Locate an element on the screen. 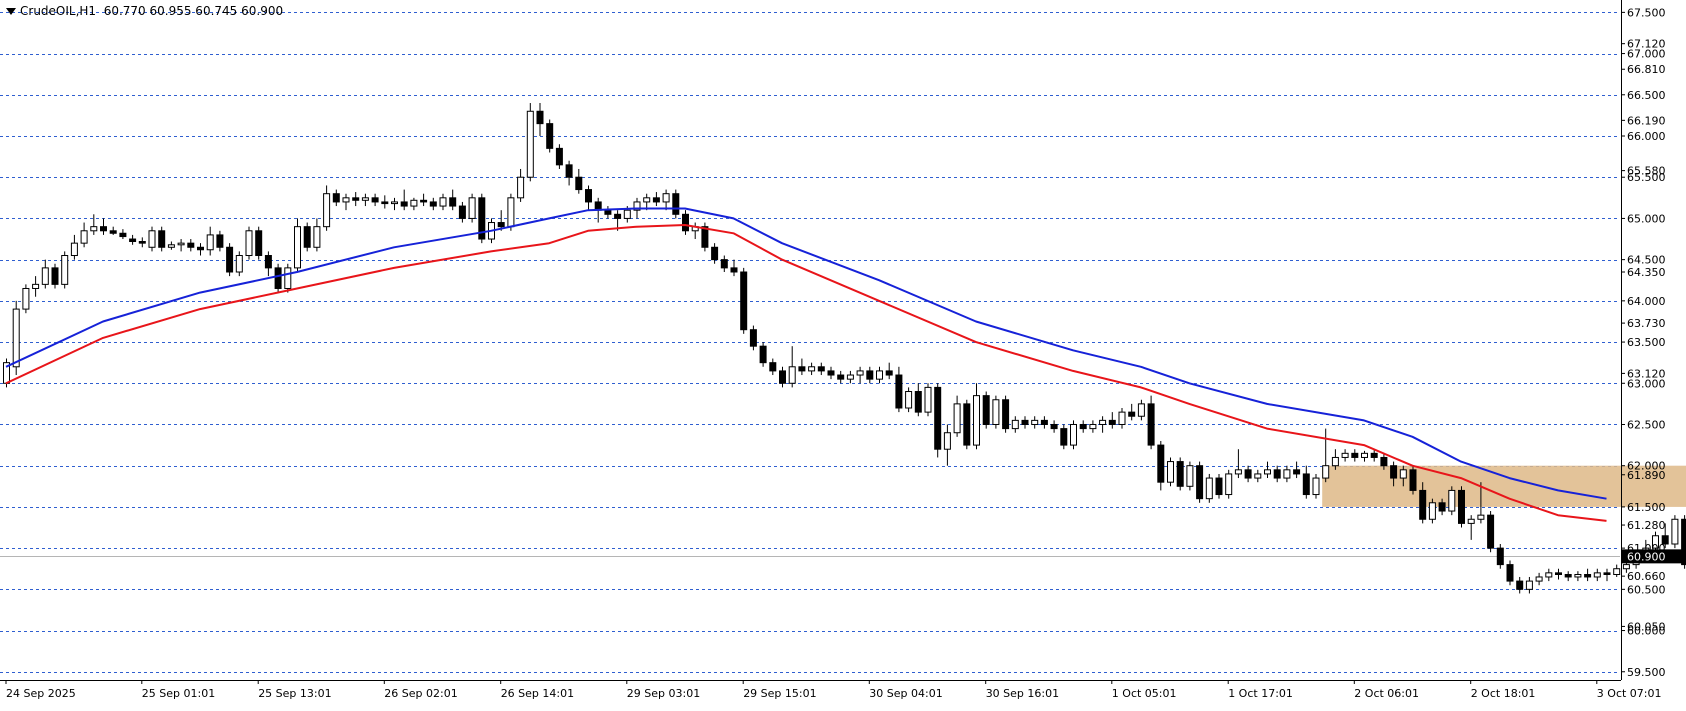 This screenshot has width=1686, height=711. price-tick-label: 66.810 is located at coordinates (1646, 69).